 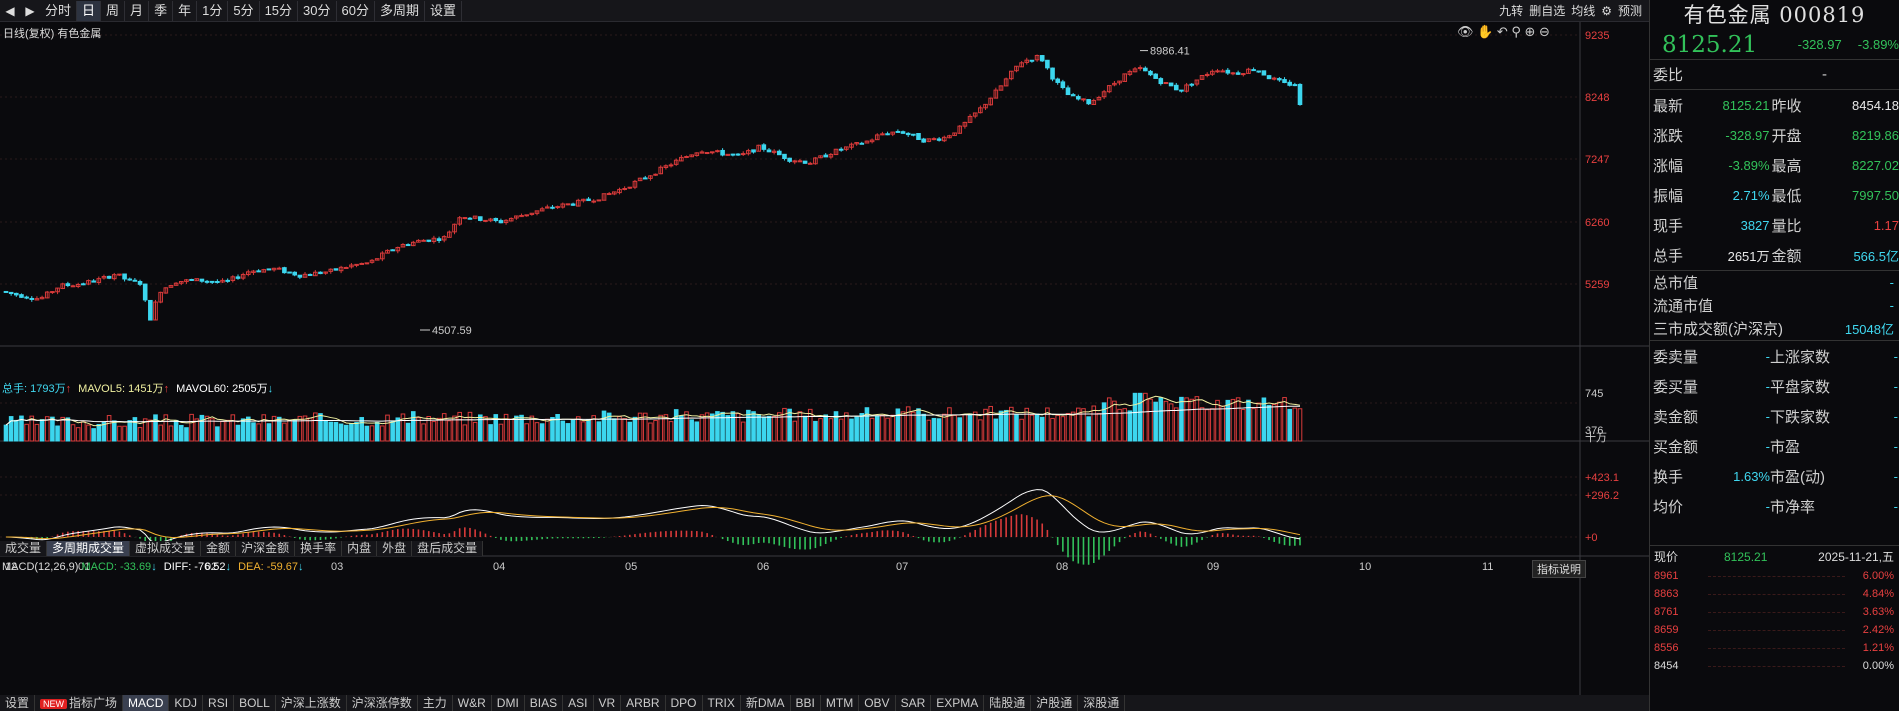 What do you see at coordinates (24, 548) in the screenshot?
I see `volume-tab: 成交量` at bounding box center [24, 548].